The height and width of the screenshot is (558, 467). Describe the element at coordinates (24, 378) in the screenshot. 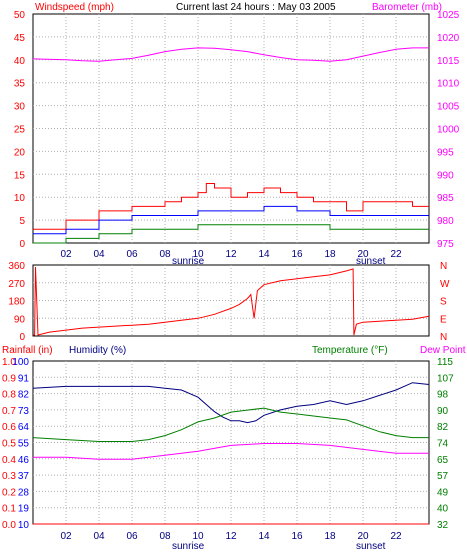

I see `humidity-tick-label: 91` at that location.